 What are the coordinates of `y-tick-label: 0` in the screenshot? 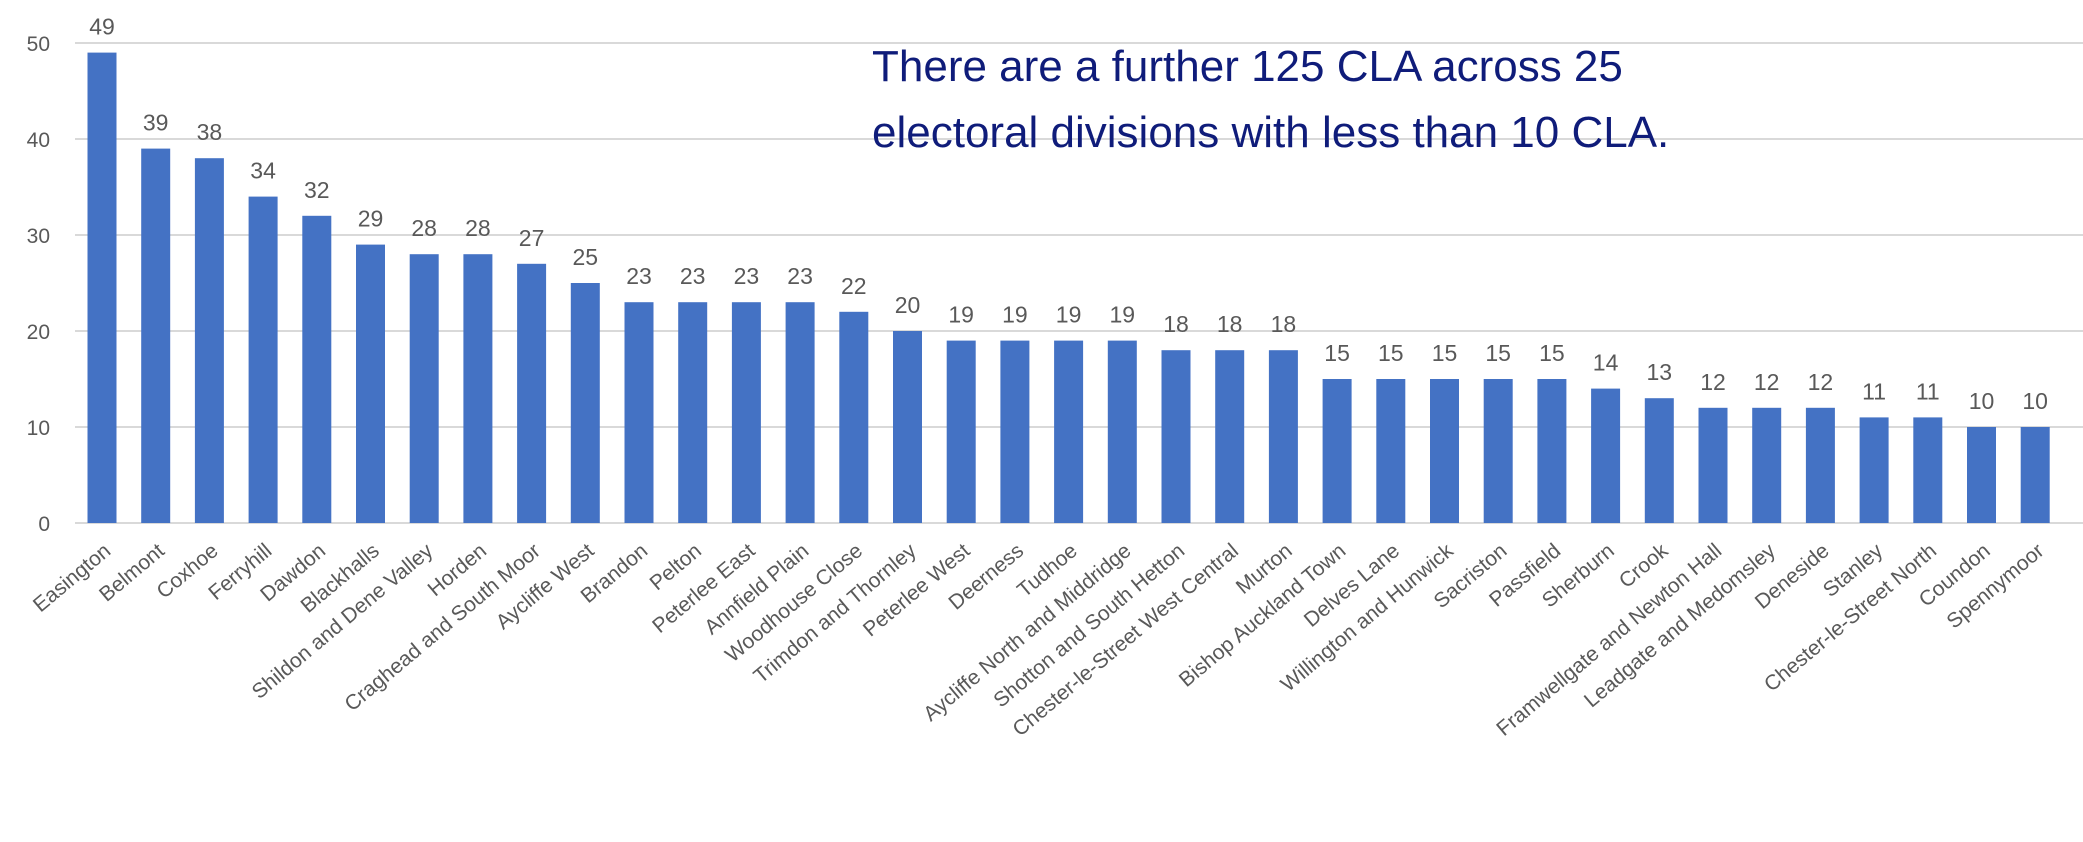 It's located at (44, 524).